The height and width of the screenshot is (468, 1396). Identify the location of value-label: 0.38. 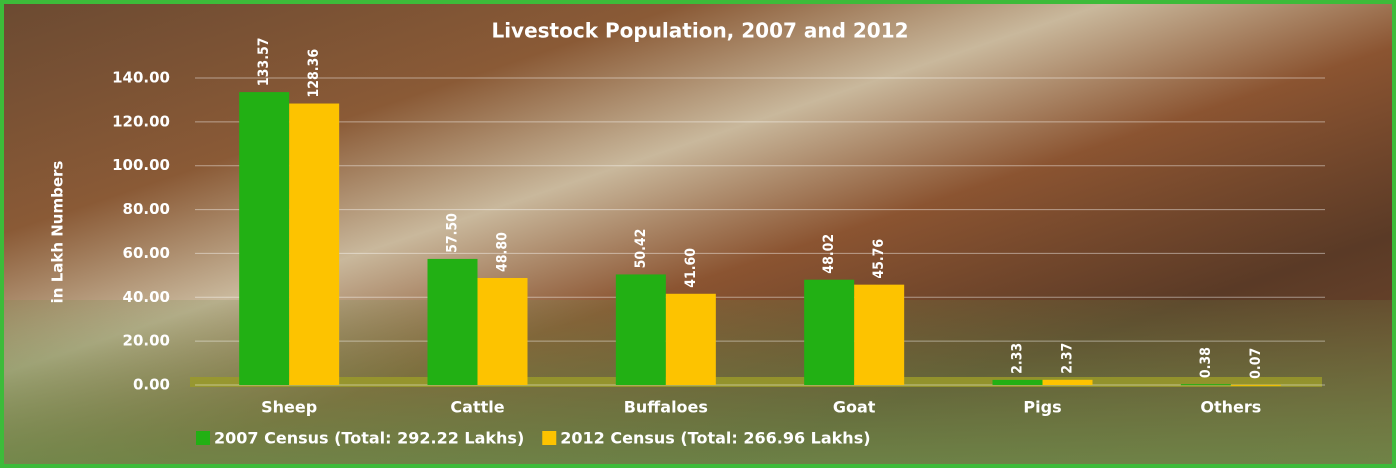
(1206, 362).